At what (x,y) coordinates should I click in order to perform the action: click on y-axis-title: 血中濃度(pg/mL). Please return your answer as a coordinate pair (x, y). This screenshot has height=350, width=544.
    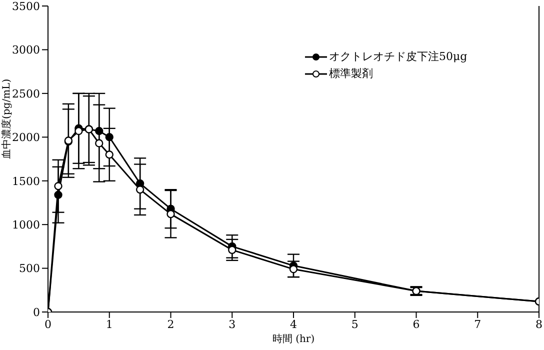
    Looking at the image, I should click on (6, 118).